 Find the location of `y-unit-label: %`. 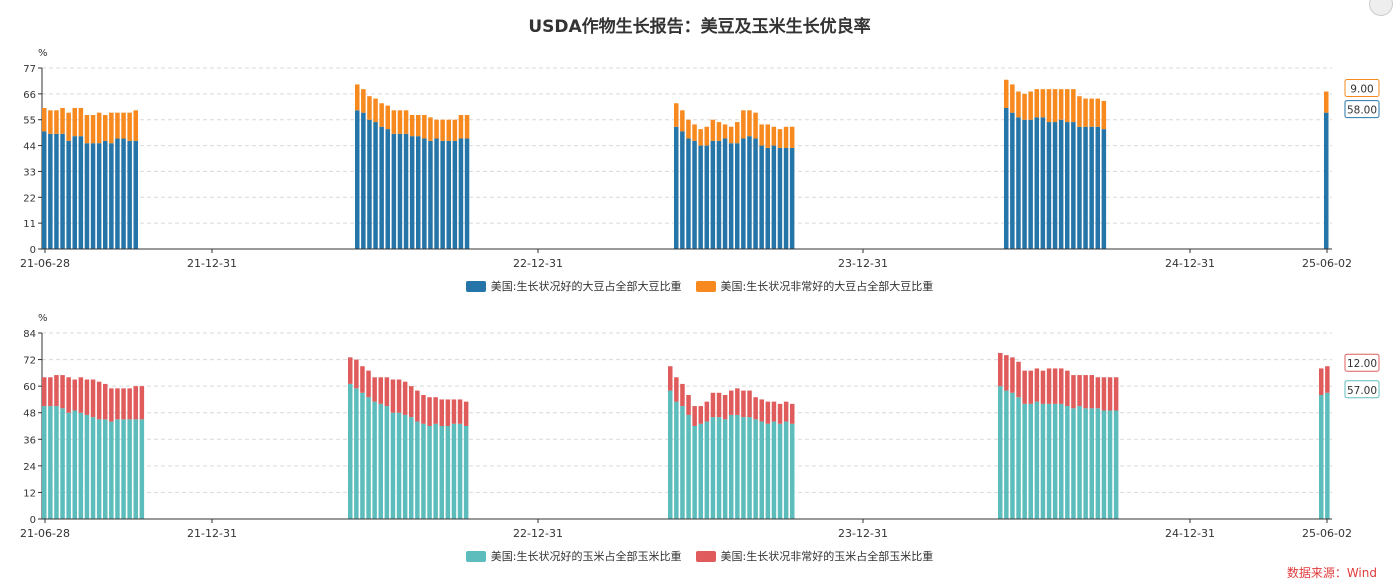

y-unit-label: % is located at coordinates (43, 53).